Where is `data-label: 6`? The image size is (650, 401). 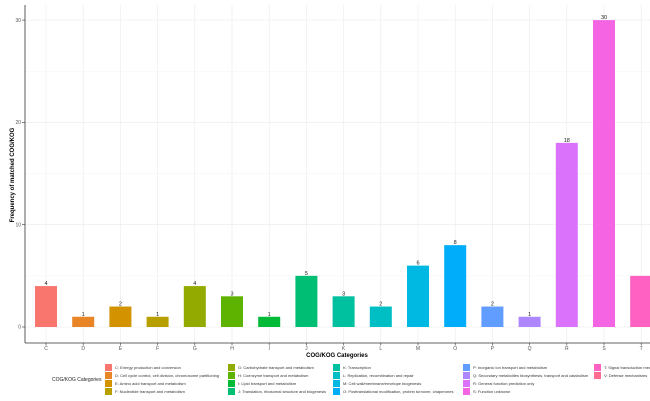 data-label: 6 is located at coordinates (417, 264).